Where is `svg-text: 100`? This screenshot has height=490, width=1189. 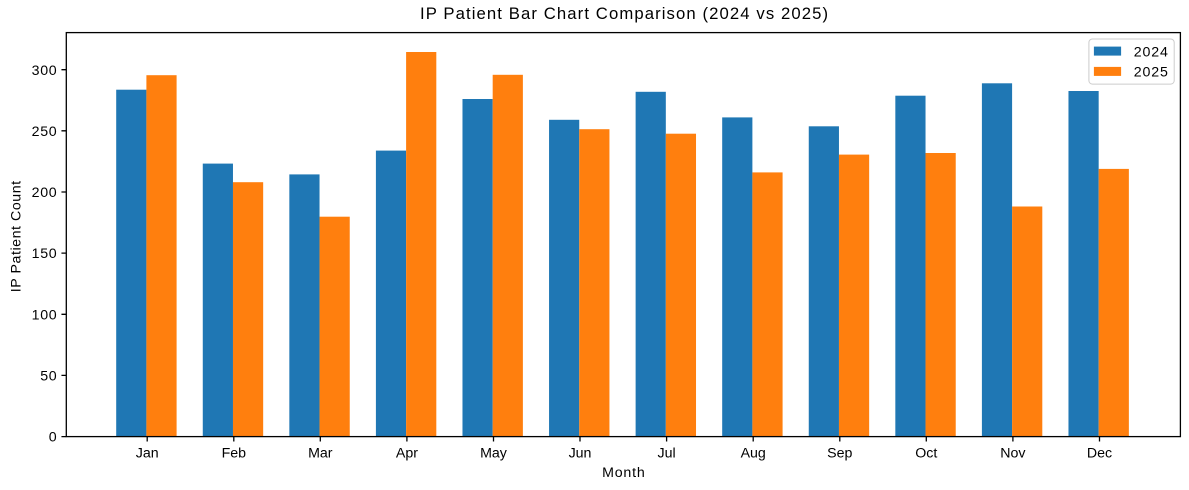 svg-text: 100 is located at coordinates (45, 315).